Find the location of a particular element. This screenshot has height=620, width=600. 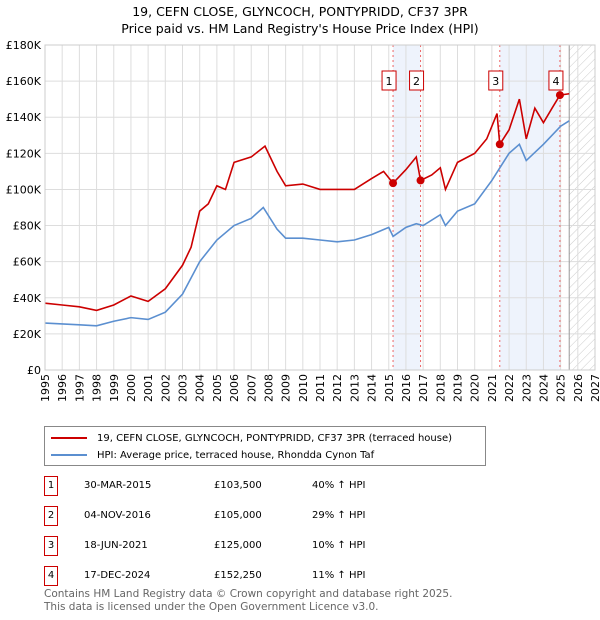

x-tick-label: 1995 is located at coordinates (45, 388).